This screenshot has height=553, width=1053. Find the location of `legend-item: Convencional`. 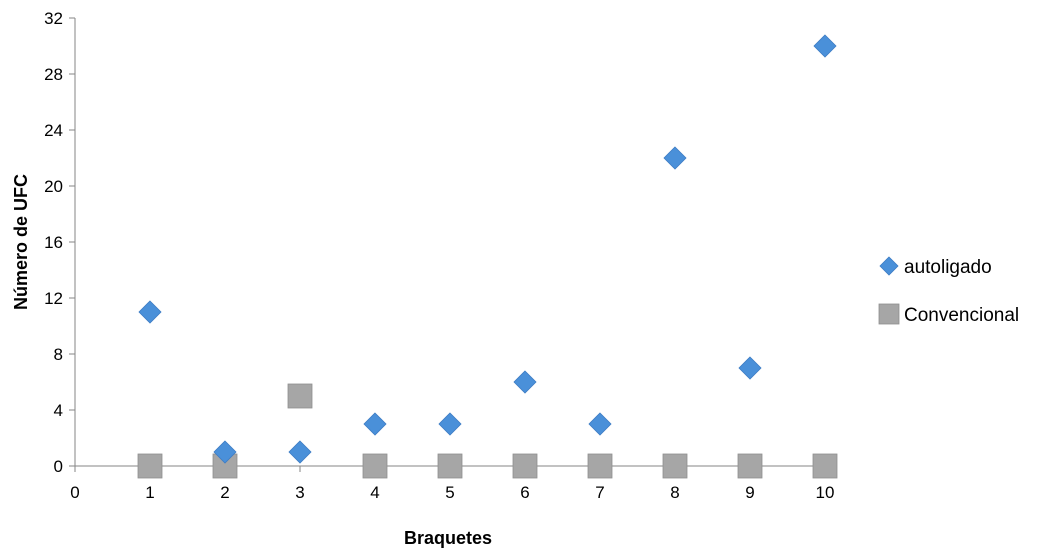

legend-item: Convencional is located at coordinates (948, 314).